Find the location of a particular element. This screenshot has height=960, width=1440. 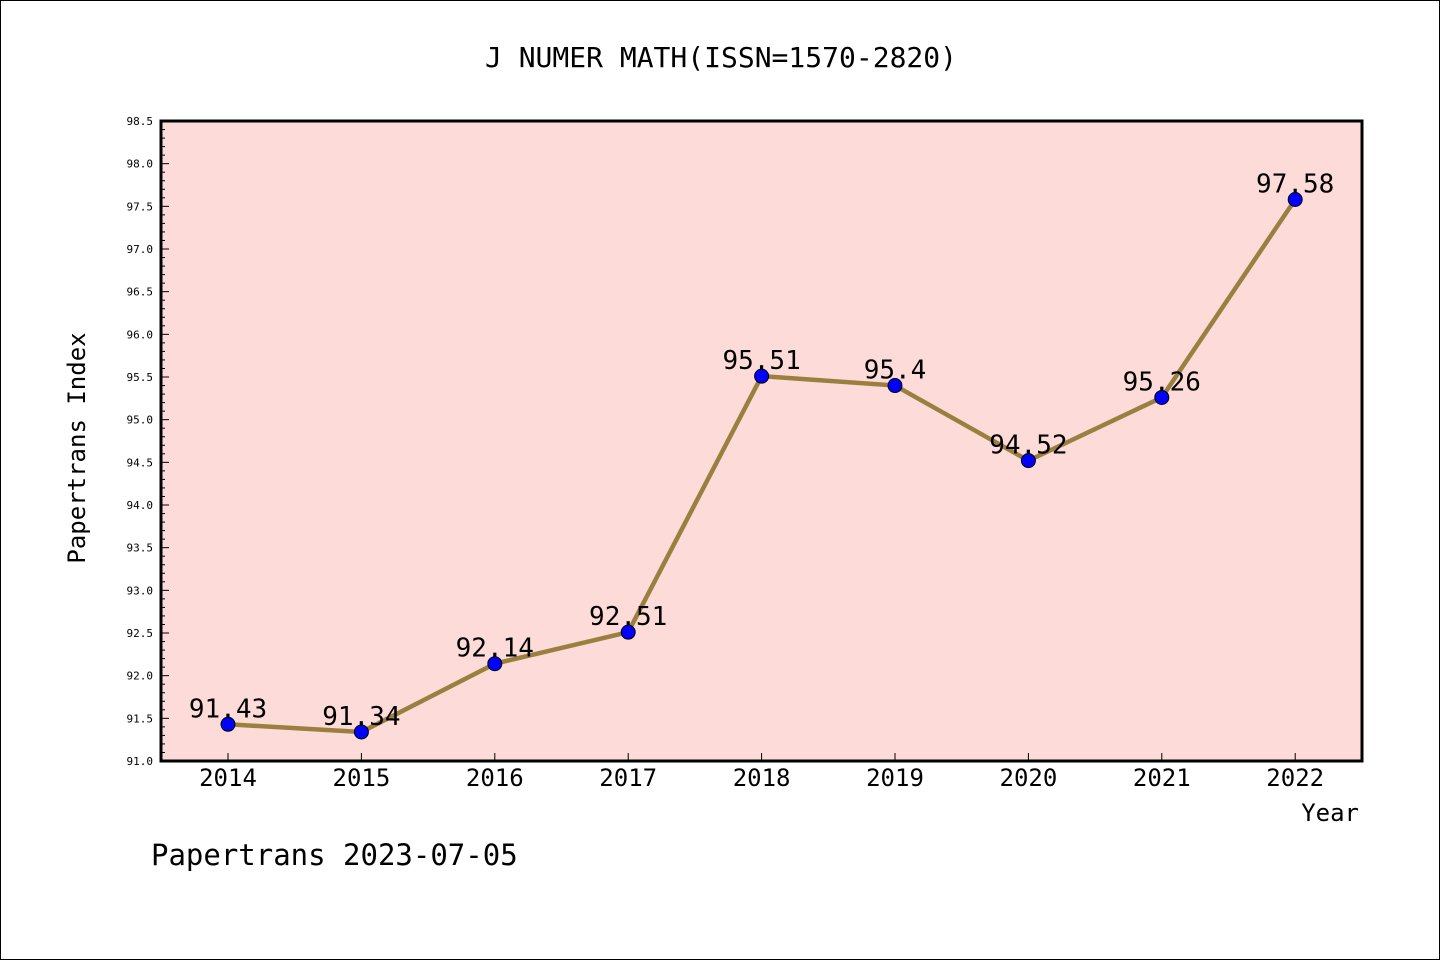

x-tick-label: 2016 is located at coordinates (495, 778).